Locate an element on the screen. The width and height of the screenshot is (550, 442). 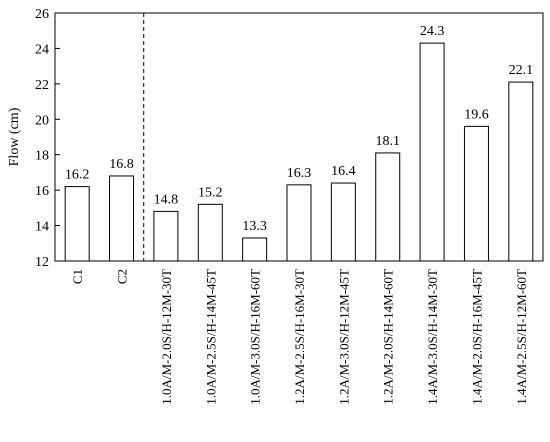
bar-value-label: 13.3 is located at coordinates (254, 226).